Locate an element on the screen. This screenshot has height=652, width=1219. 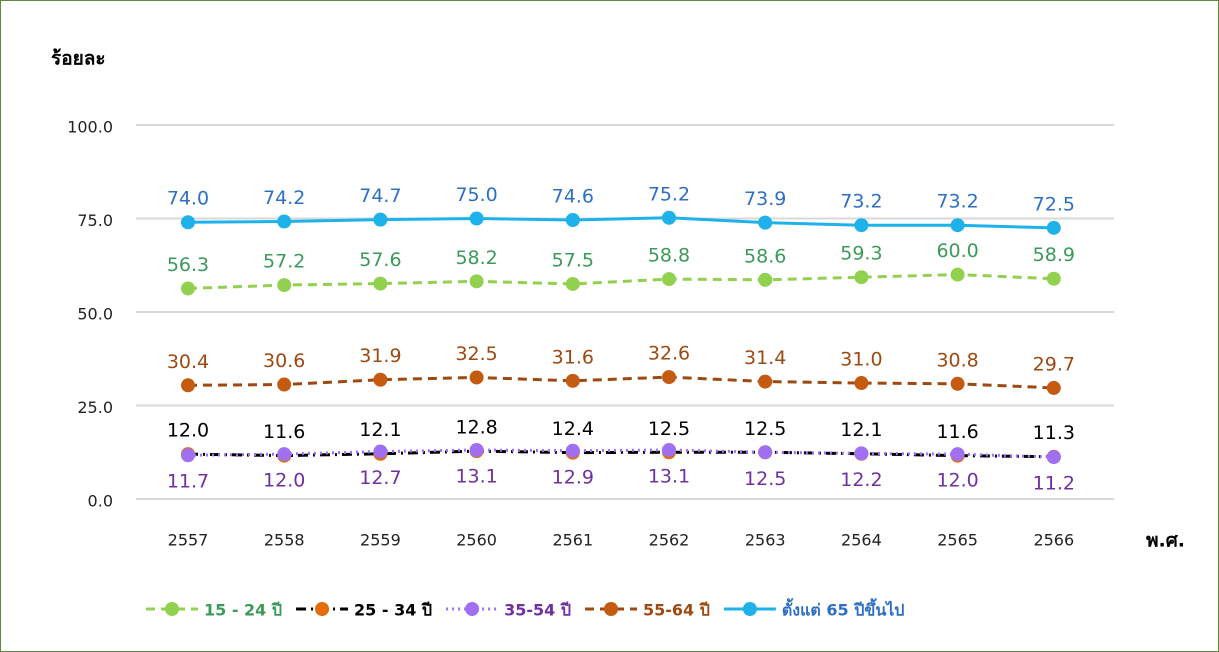
legend-label: 55-64 ปี is located at coordinates (676, 610).